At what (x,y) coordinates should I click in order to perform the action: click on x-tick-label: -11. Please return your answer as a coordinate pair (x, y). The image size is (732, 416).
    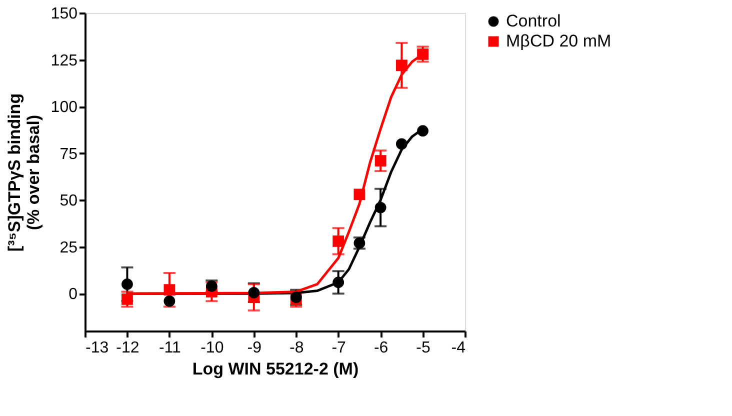
    Looking at the image, I should click on (170, 348).